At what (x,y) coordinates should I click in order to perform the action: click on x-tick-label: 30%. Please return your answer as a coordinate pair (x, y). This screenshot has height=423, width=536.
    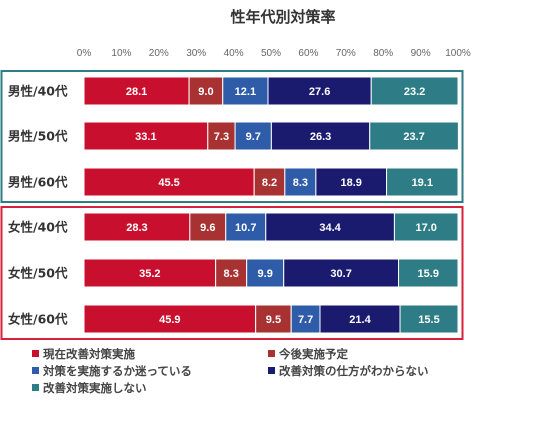
    Looking at the image, I should click on (196, 53).